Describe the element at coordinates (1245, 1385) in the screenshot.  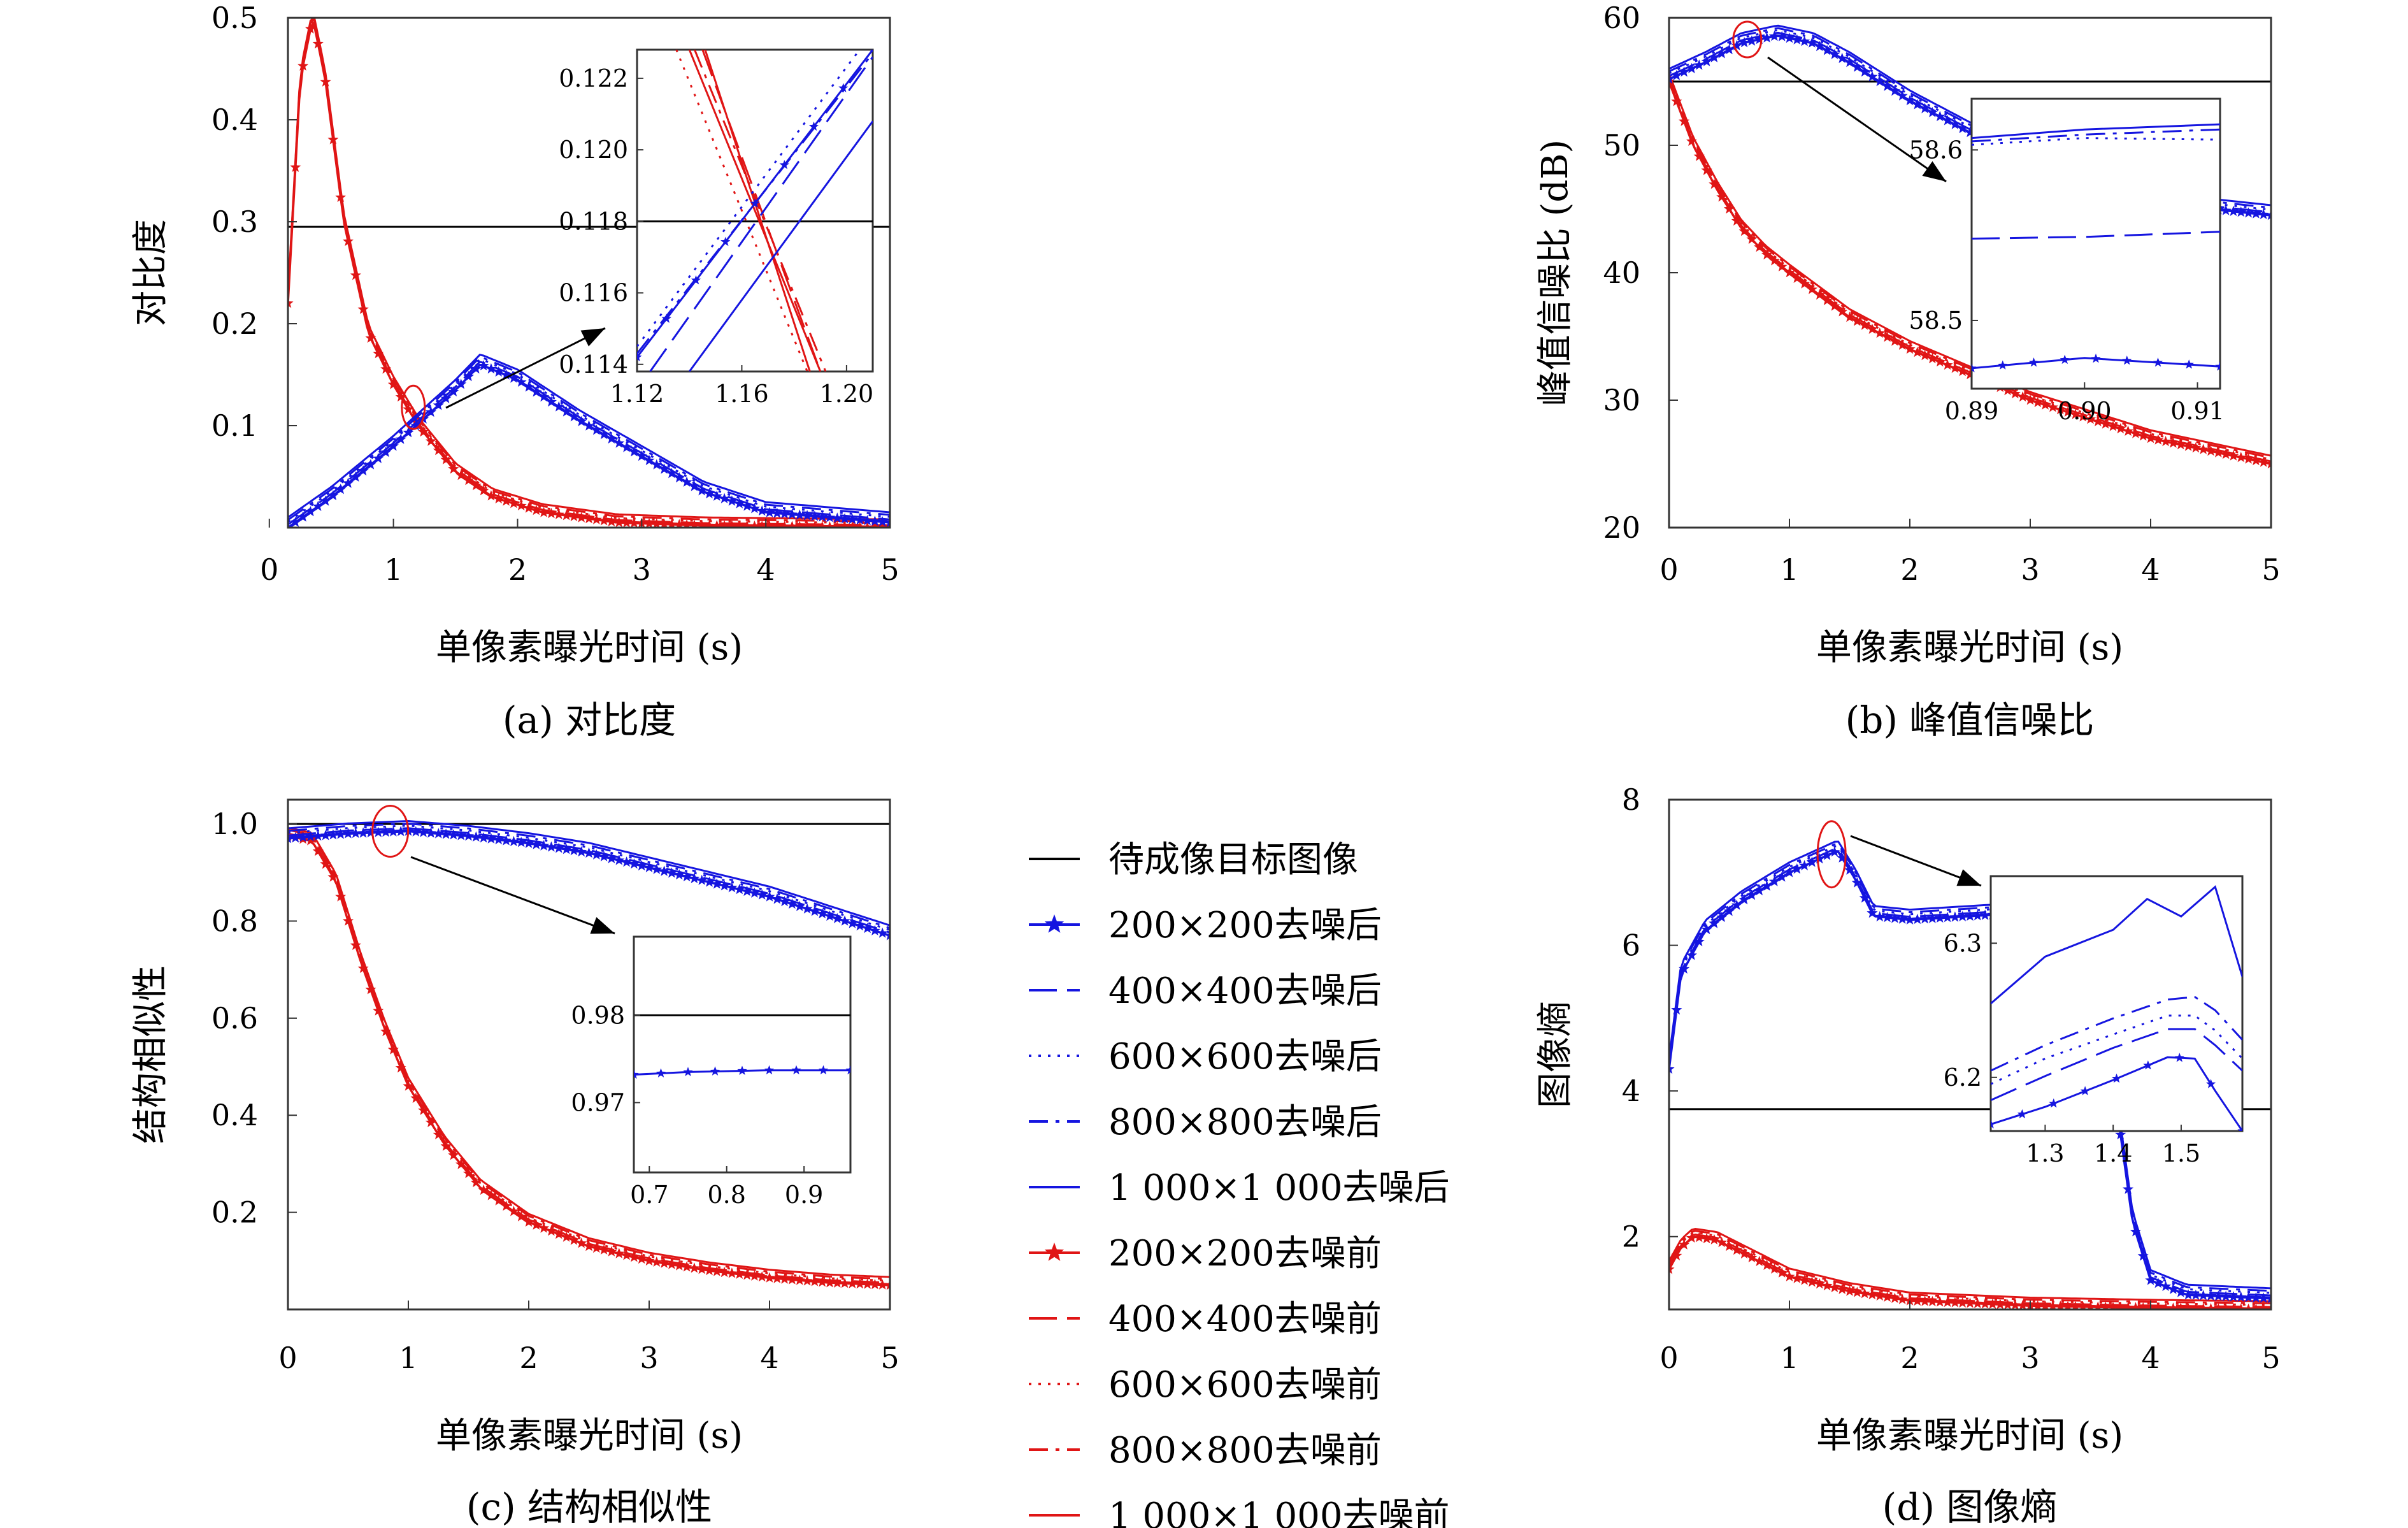
I see `legend-label: 600×600去噪前` at that location.